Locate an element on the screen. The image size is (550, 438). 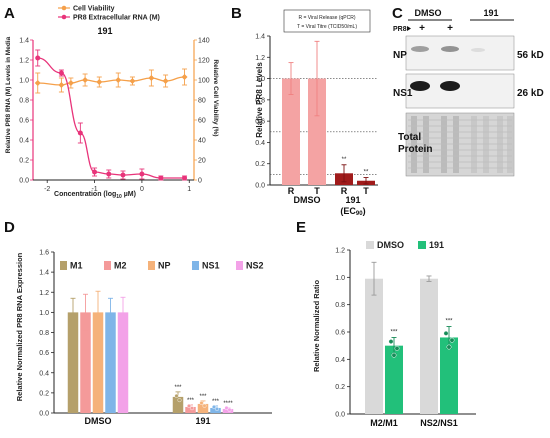
a-ytick-right-label: 20 is located at coordinates (202, 161).